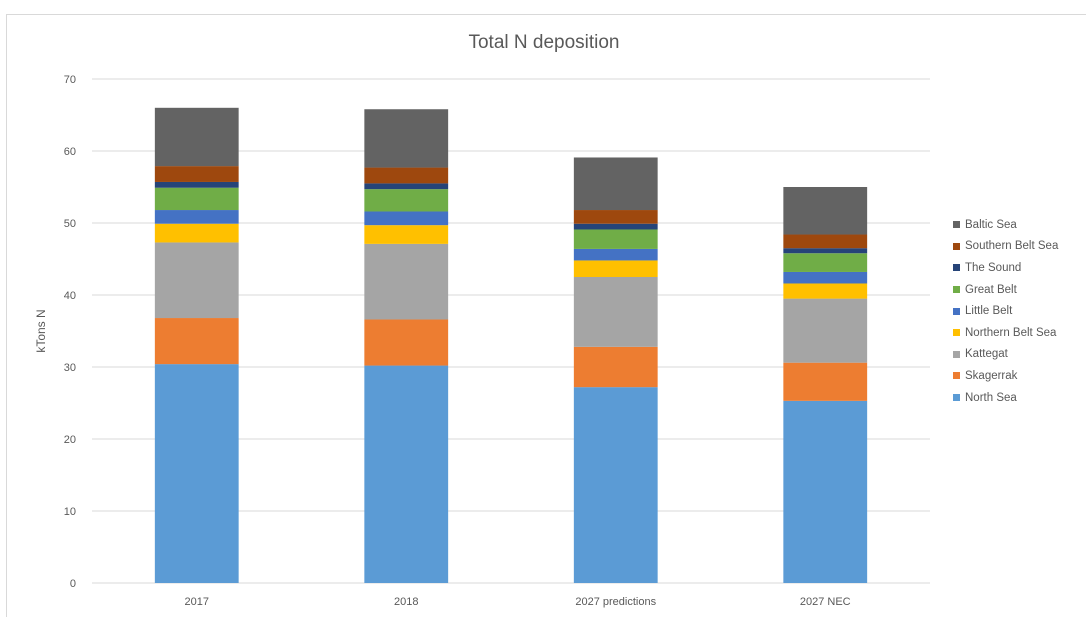 This screenshot has height=617, width=1088. Describe the element at coordinates (615, 602) in the screenshot. I see `x-tick-label: 2027 predictions` at that location.